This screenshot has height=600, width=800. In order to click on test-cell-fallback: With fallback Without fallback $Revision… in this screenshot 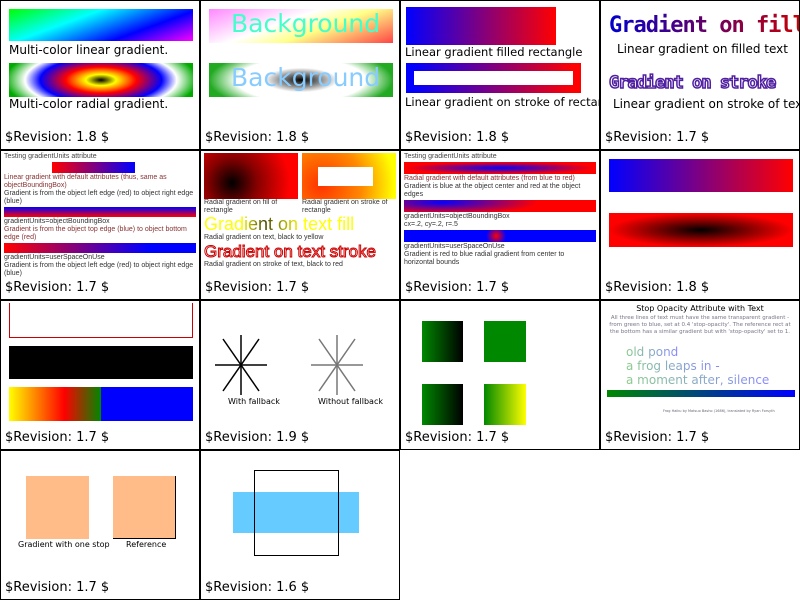, I will do `click(300, 375)`.